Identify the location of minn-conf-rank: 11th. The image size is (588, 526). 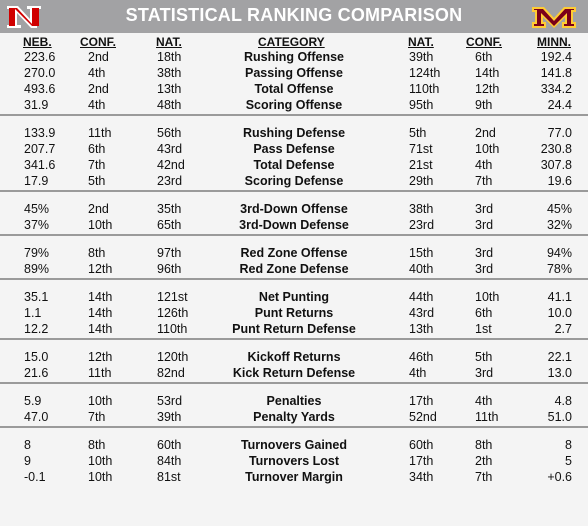
(487, 417).